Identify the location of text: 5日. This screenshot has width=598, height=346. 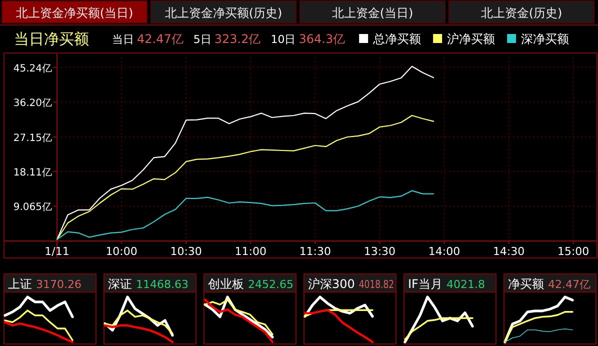
(202, 39).